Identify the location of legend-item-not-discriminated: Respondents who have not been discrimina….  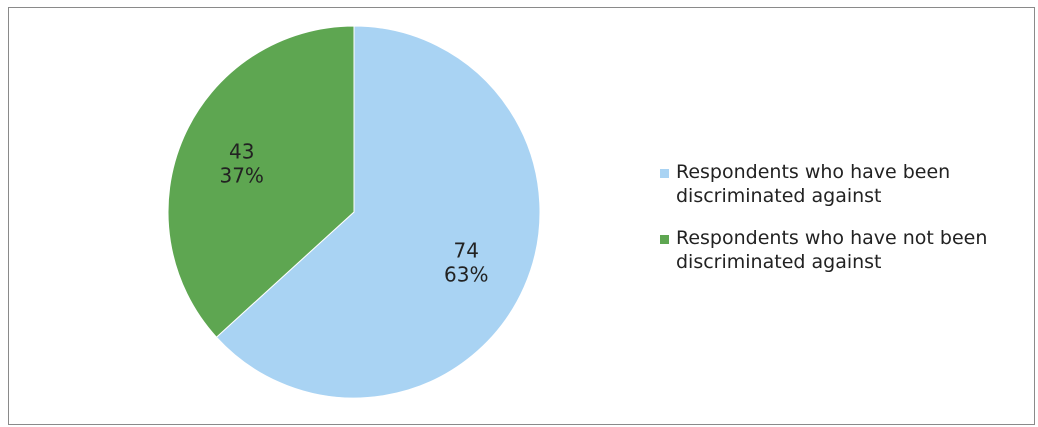
(840, 250).